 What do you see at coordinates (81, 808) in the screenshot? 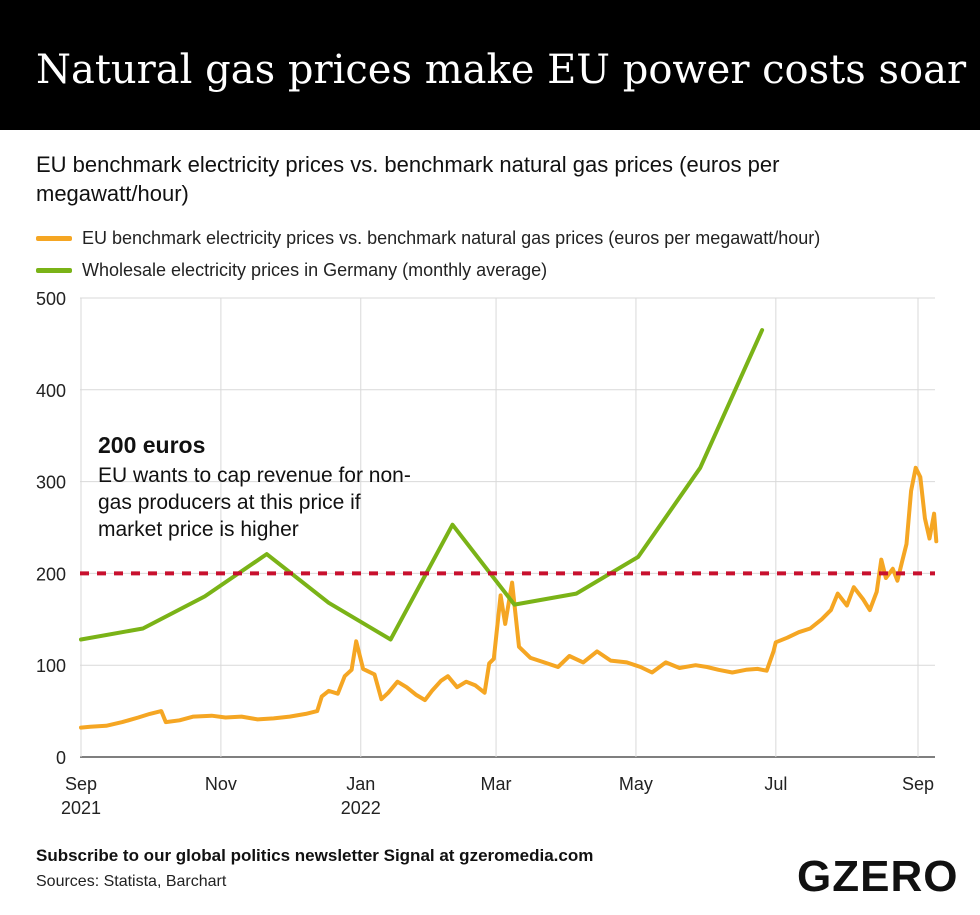
I see `x-tick-sublabel: 2021` at bounding box center [81, 808].